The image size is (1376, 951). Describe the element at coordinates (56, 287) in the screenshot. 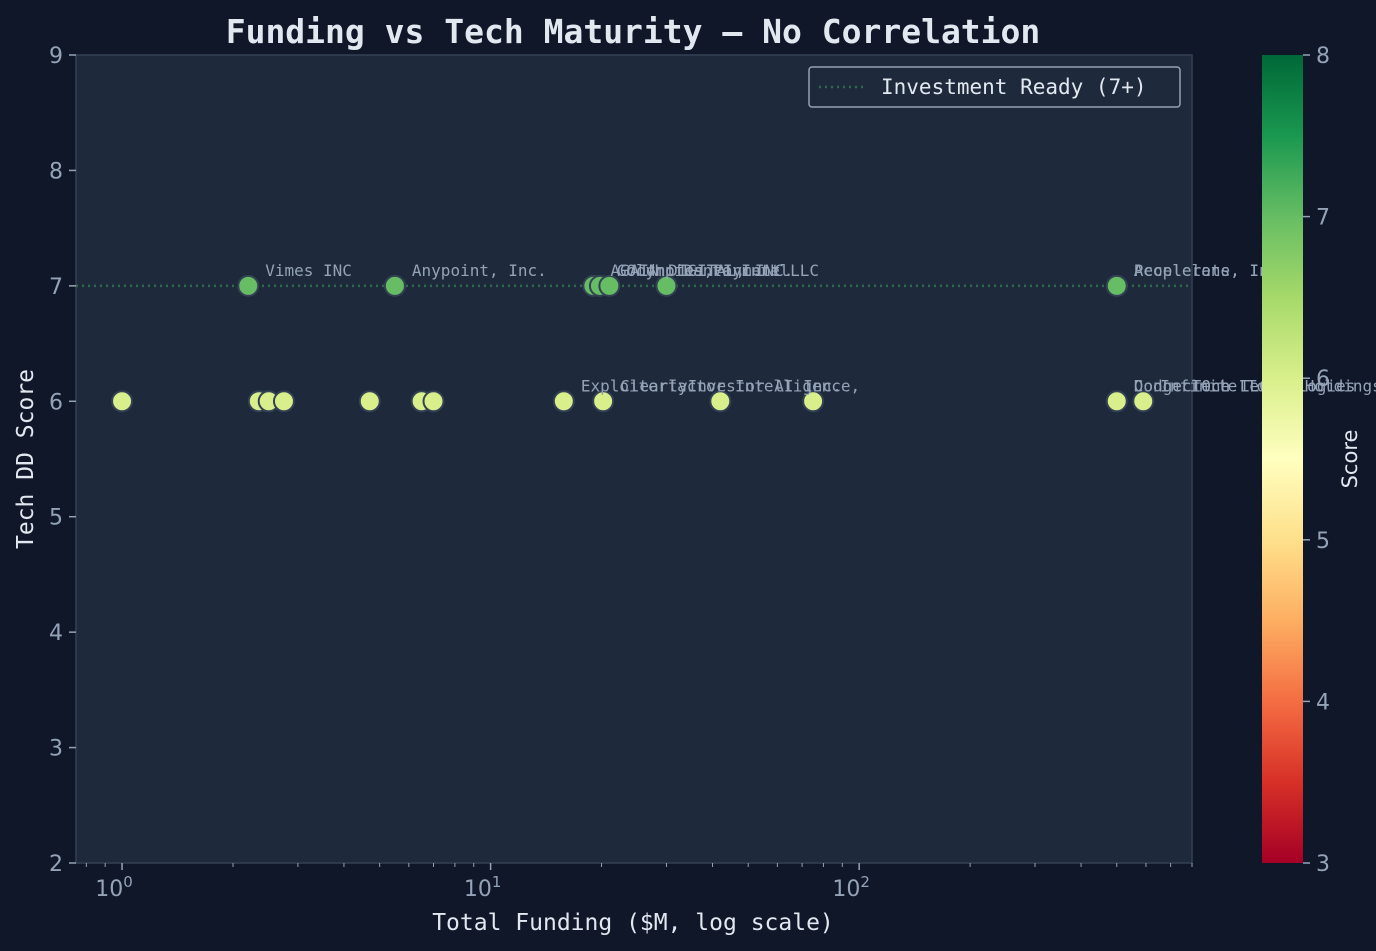

I see `y-tick-label: 7` at that location.